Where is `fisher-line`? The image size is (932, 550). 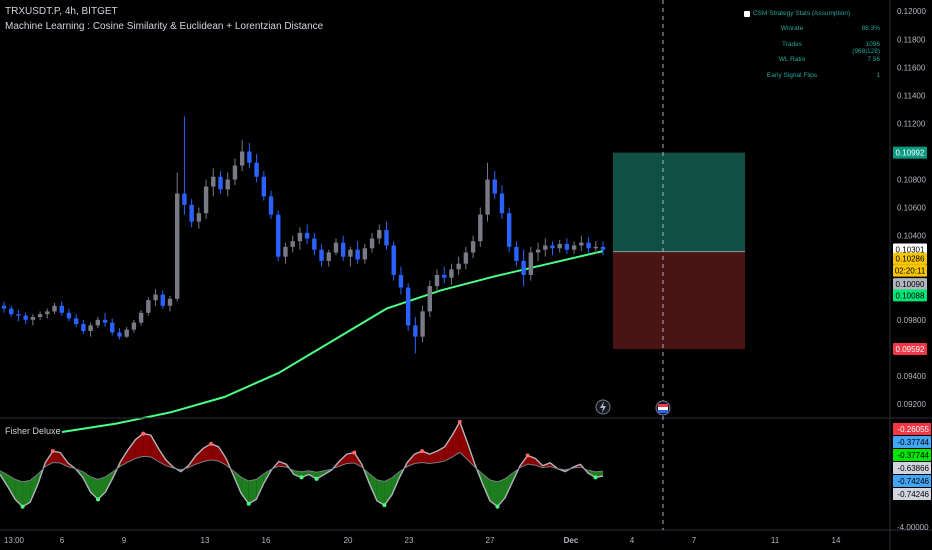 fisher-line is located at coordinates (302, 464).